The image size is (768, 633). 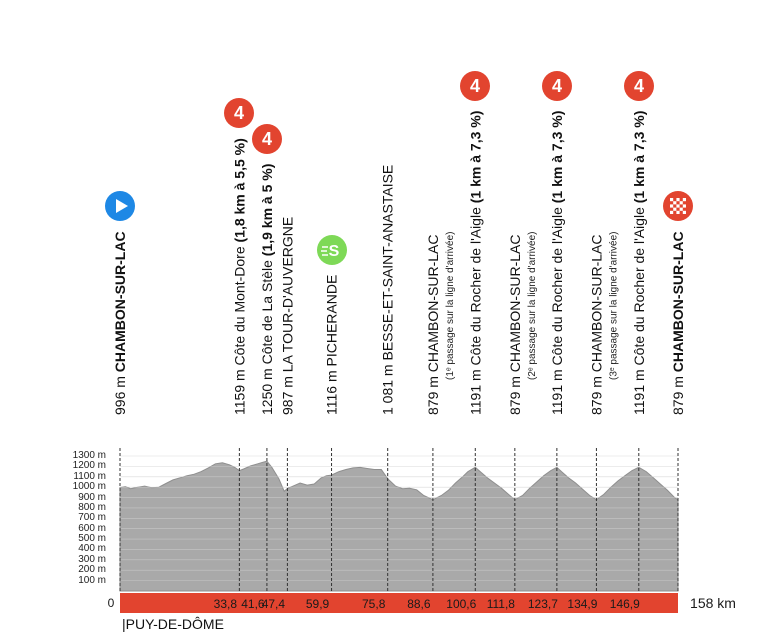 What do you see at coordinates (89, 476) in the screenshot?
I see `y-tick-label: 1100 m` at bounding box center [89, 476].